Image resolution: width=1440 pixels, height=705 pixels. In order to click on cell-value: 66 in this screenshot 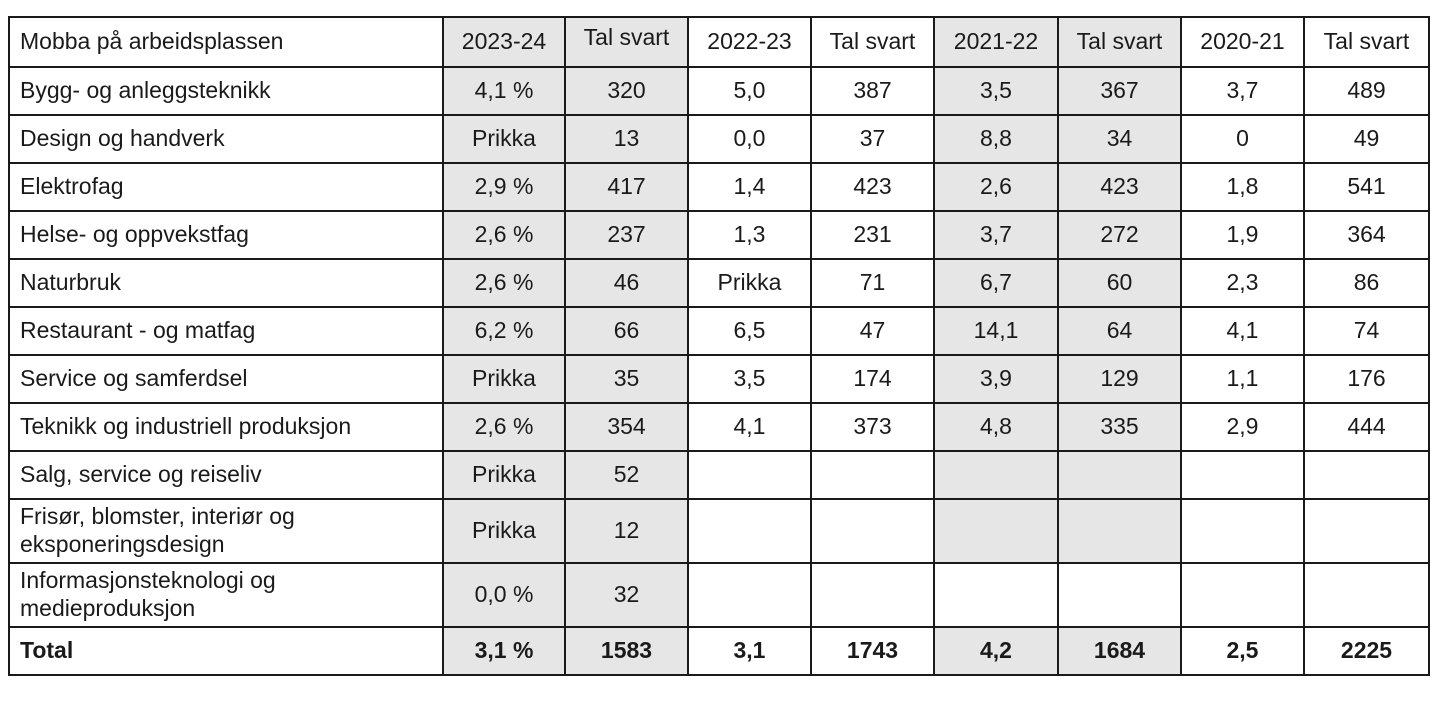, I will do `click(626, 331)`.